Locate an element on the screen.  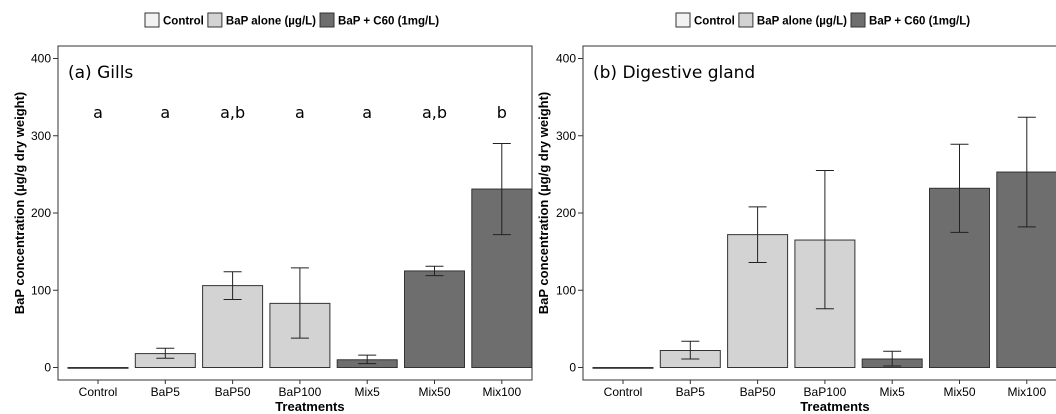
panel-title: (a) Gills is located at coordinates (100, 73).